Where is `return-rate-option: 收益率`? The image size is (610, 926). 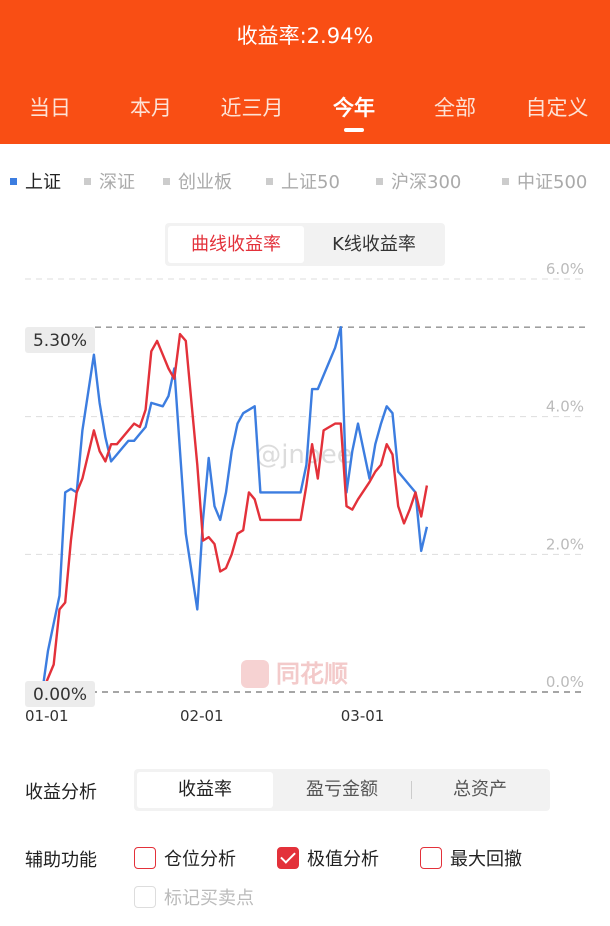 return-rate-option: 收益率 is located at coordinates (205, 790).